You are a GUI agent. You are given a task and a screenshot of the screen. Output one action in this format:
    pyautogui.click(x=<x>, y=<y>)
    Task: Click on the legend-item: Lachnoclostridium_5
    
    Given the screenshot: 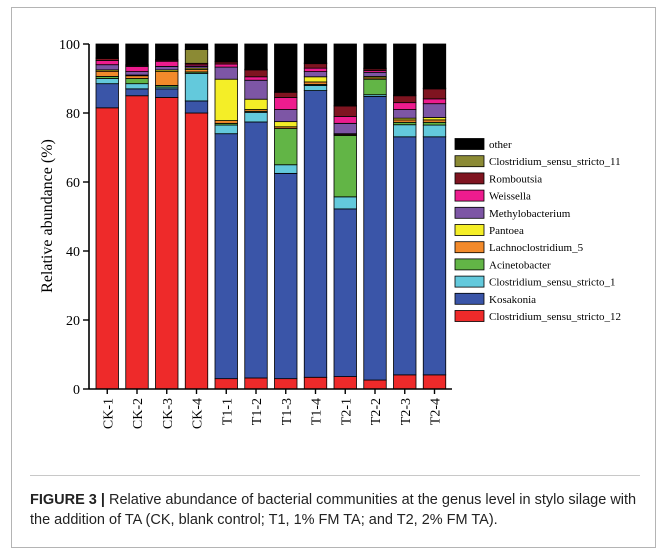 What is the action you would take?
    pyautogui.click(x=519, y=247)
    